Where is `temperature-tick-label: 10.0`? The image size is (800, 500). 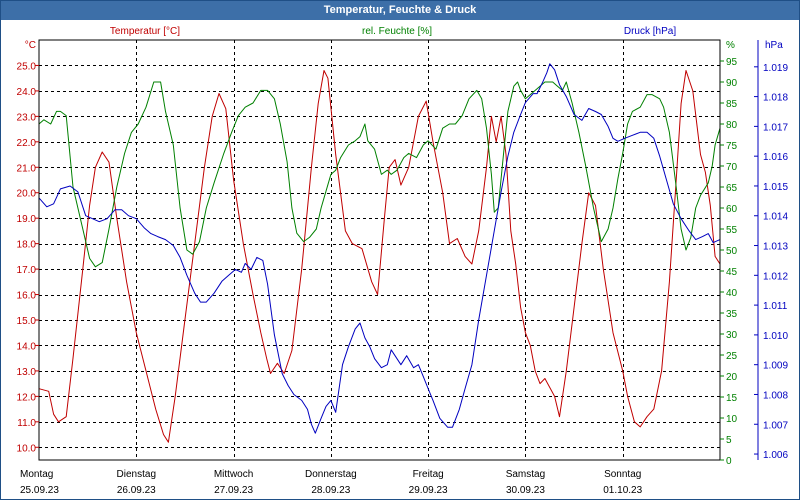 temperature-tick-label: 10.0 is located at coordinates (27, 448).